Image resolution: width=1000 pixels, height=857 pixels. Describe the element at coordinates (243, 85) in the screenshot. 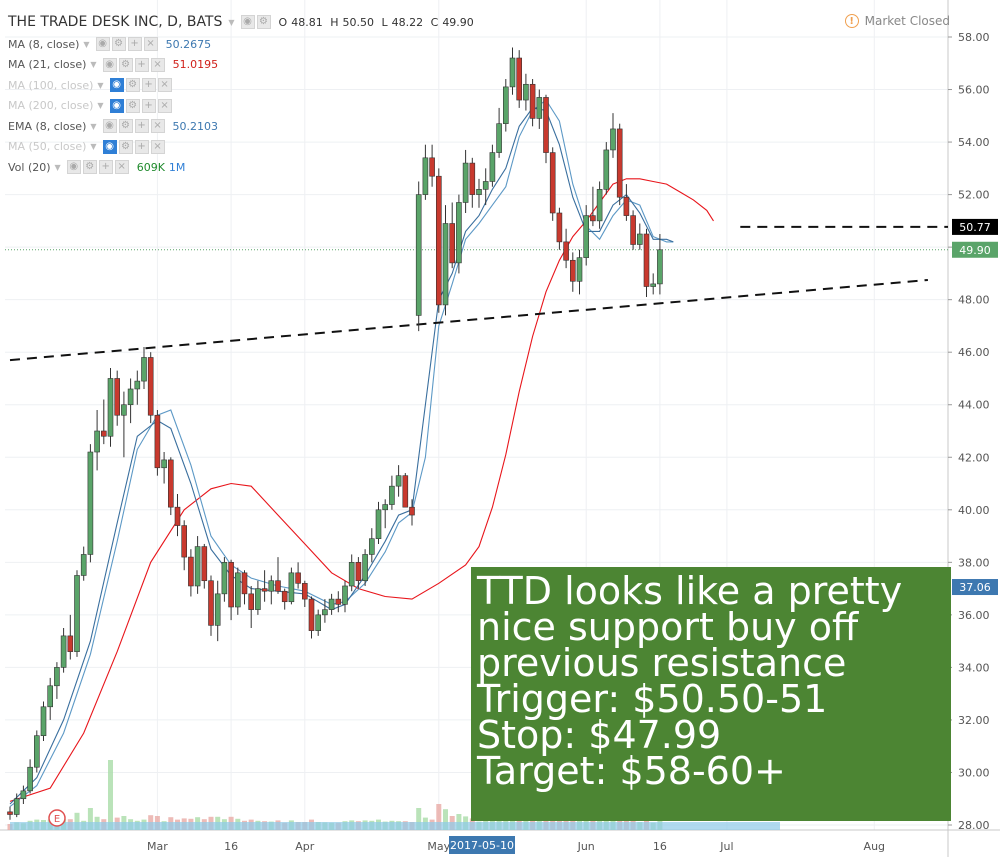

I see `indicator-row: MA (100, close) ▼ ◉ ⚙ + ×` at that location.